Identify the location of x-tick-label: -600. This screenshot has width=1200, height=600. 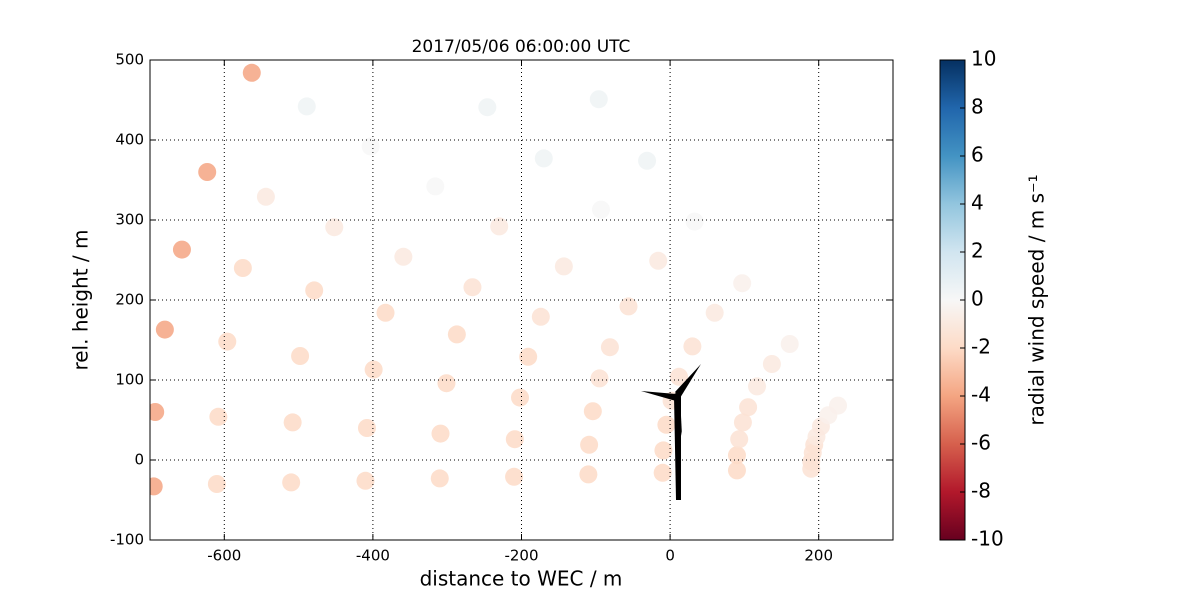
(224, 556).